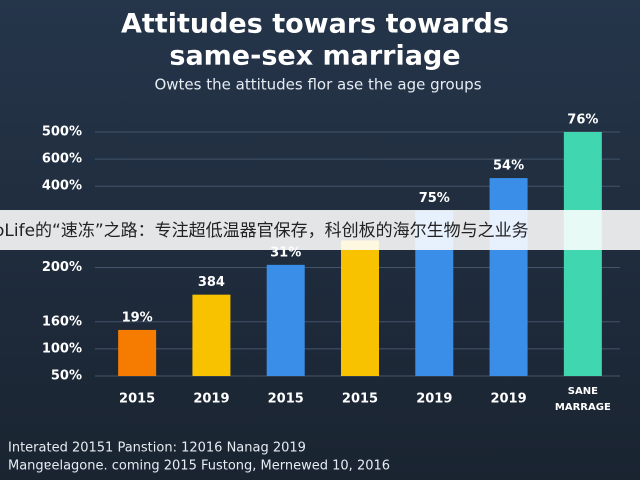 The width and height of the screenshot is (640, 484). What do you see at coordinates (314, 56) in the screenshot?
I see `chart-title: same-sex marriage` at bounding box center [314, 56].